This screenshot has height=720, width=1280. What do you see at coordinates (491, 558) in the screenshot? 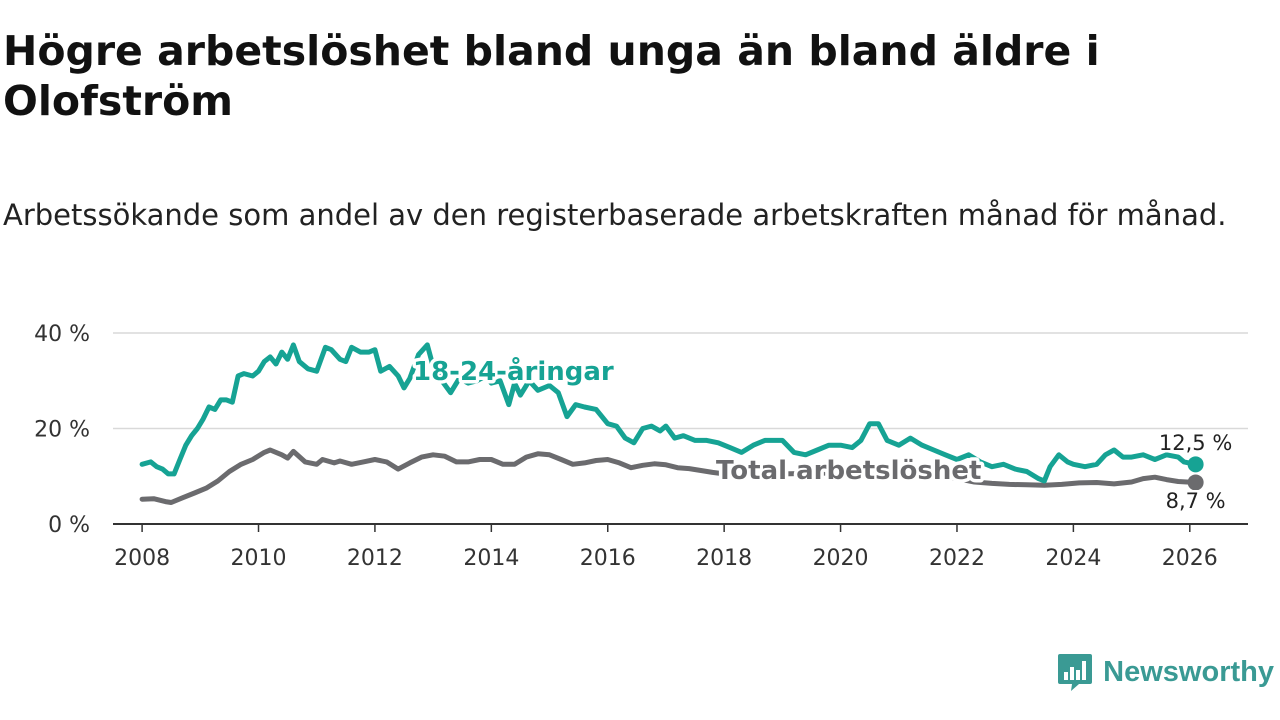
I see `x-tick-label-2014: 2014` at bounding box center [491, 558].